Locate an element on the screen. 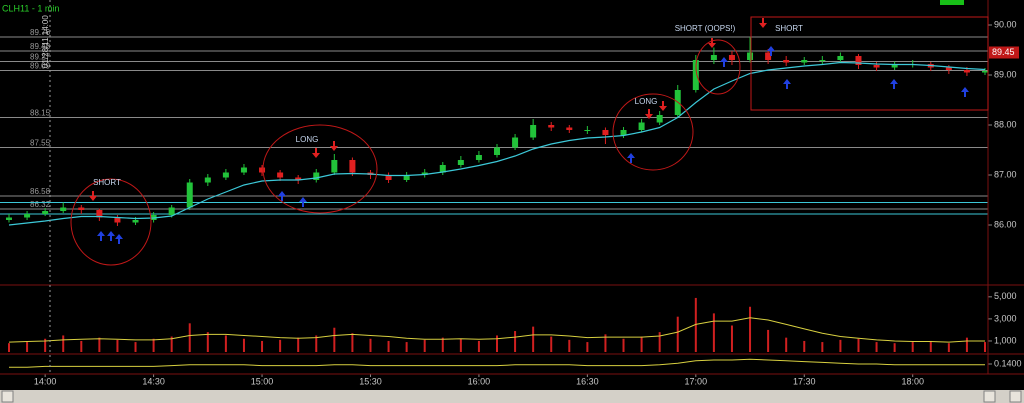  y-tick-label: 1,000 is located at coordinates (1005, 340).